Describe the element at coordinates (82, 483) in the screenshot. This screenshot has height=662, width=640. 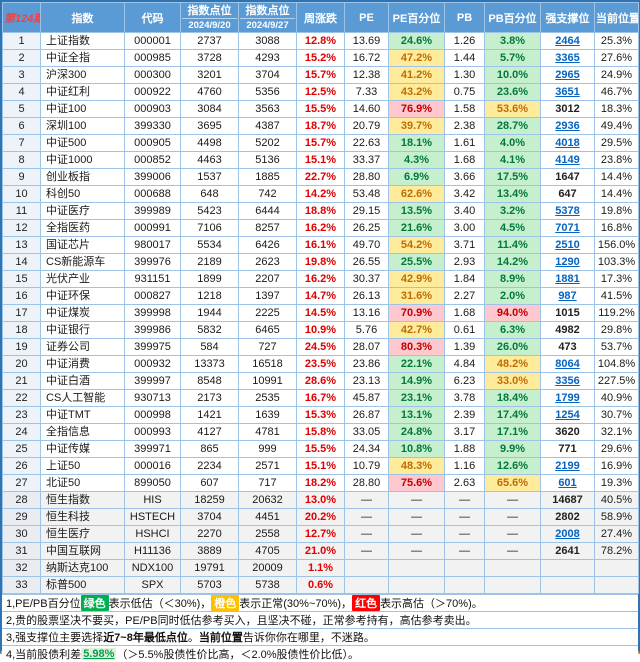
I see `index-name: 北证50` at that location.